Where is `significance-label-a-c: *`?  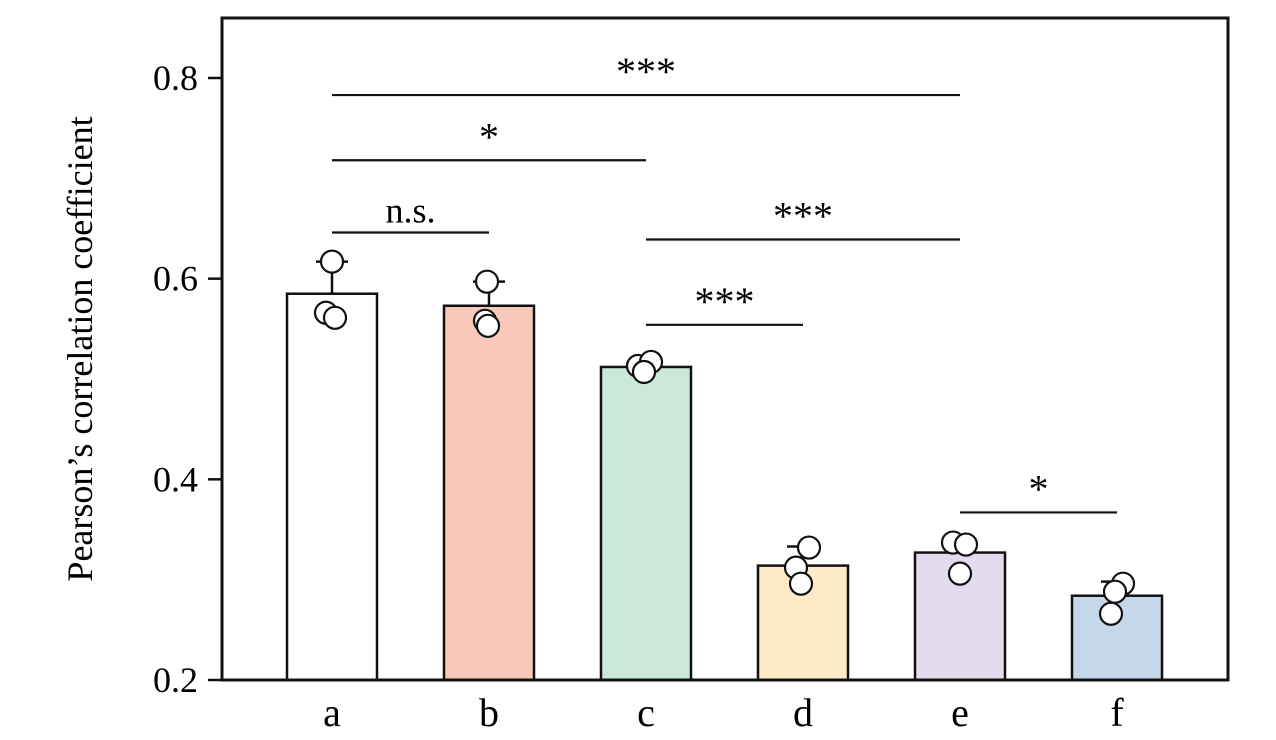 significance-label-a-c: * is located at coordinates (489, 136).